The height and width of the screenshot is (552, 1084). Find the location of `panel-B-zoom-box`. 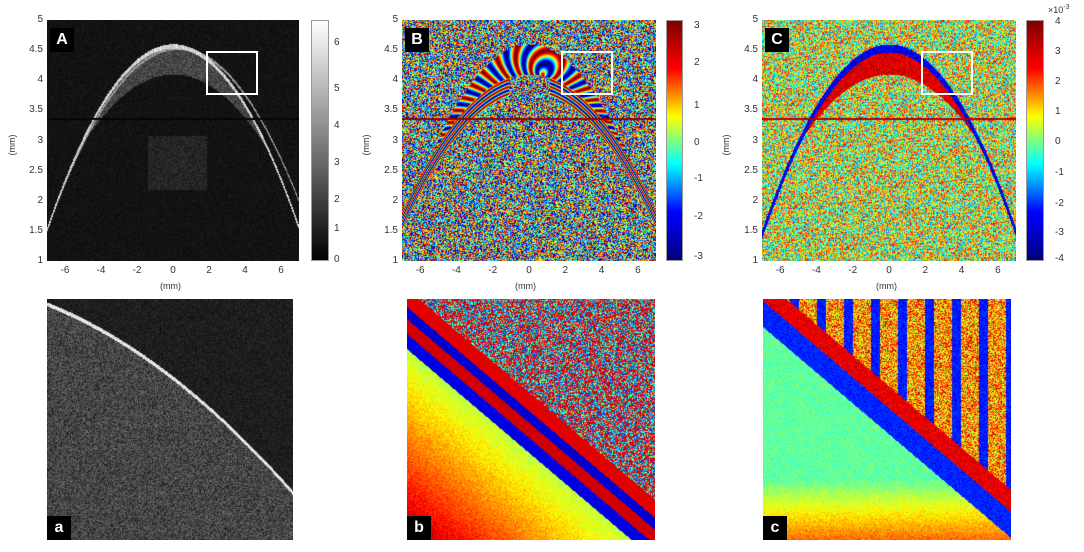

panel-B-zoom-box is located at coordinates (587, 73).